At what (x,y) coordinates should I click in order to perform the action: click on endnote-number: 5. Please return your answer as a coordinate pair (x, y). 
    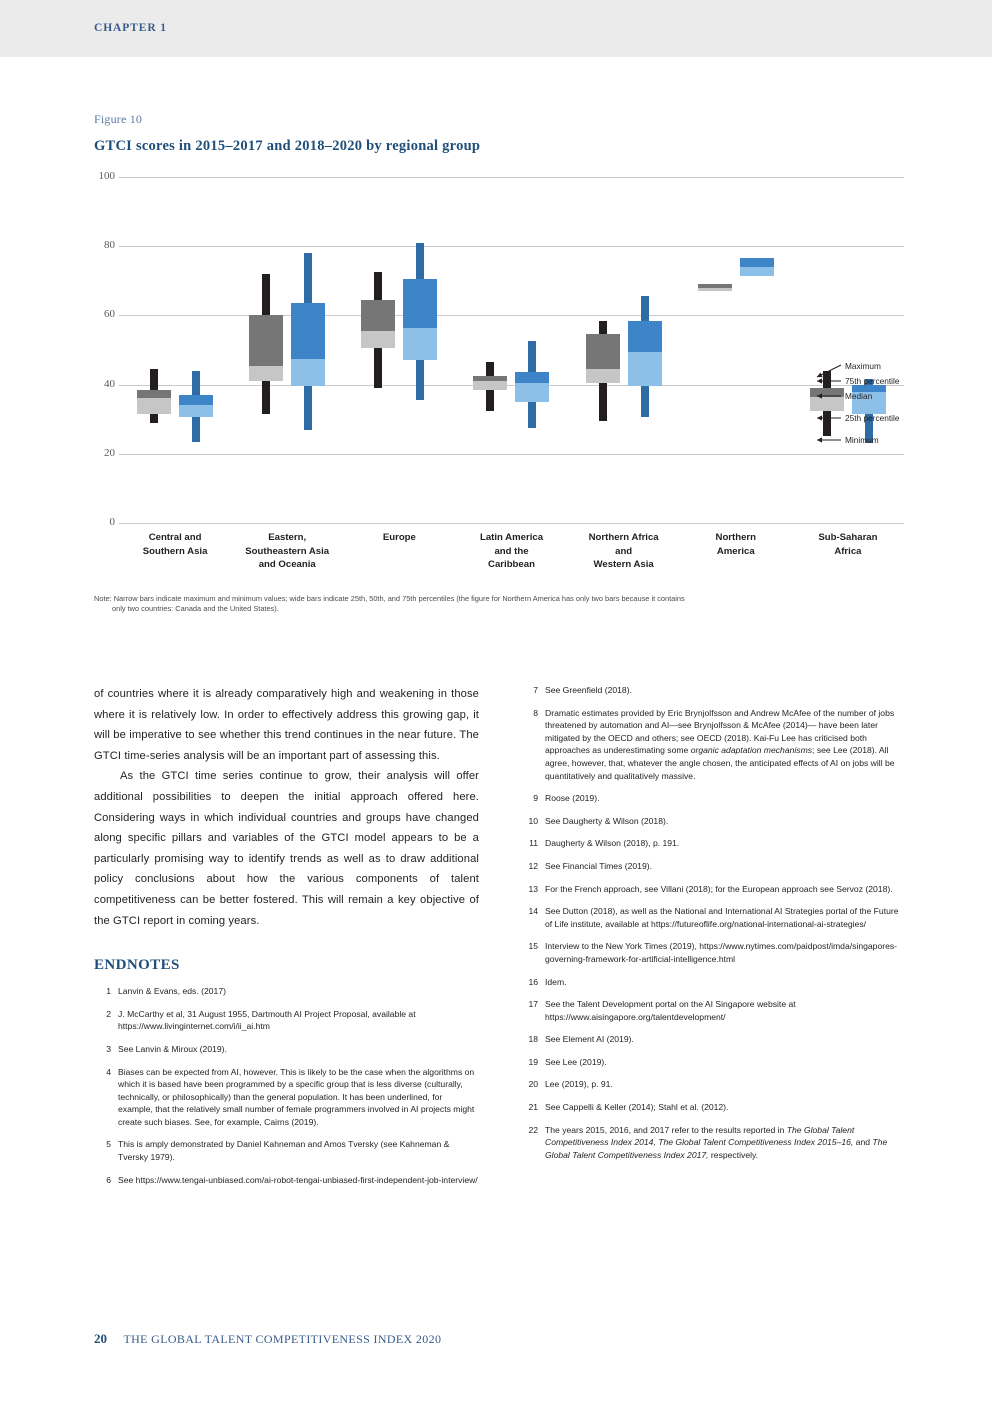
    Looking at the image, I should click on (108, 1144).